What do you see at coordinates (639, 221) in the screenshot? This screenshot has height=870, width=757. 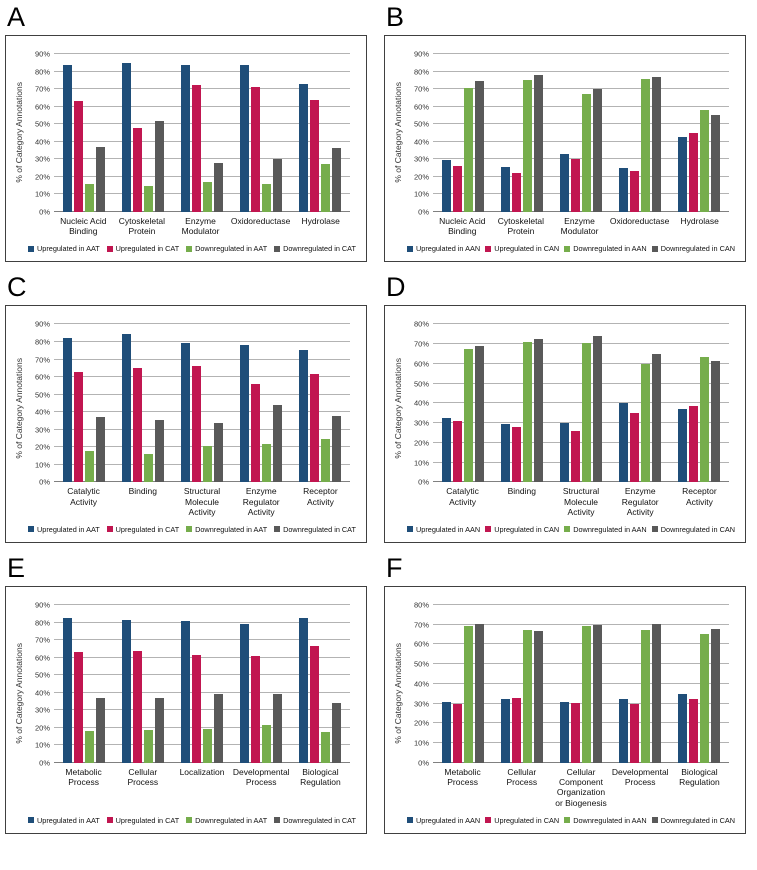 I see `category-label: Oxidoreductase` at bounding box center [639, 221].